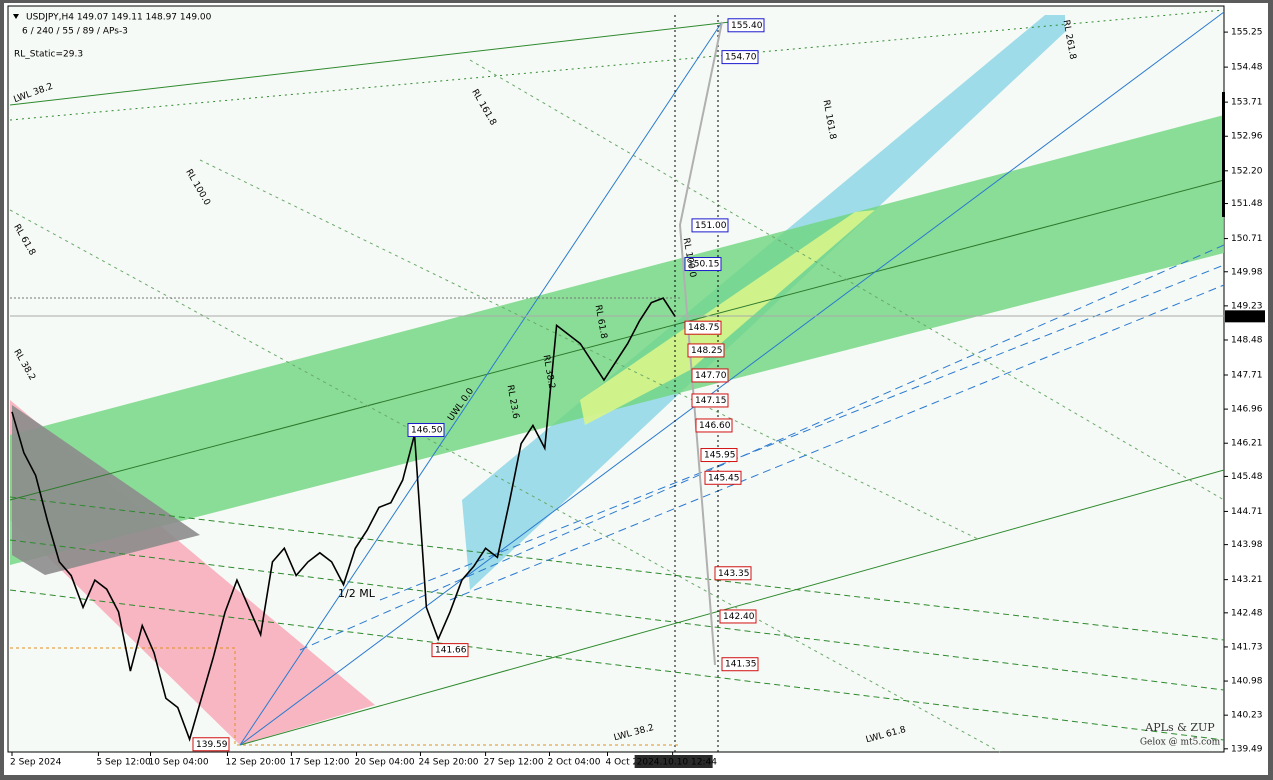  I want to click on price-label: 151.00, so click(711, 226).